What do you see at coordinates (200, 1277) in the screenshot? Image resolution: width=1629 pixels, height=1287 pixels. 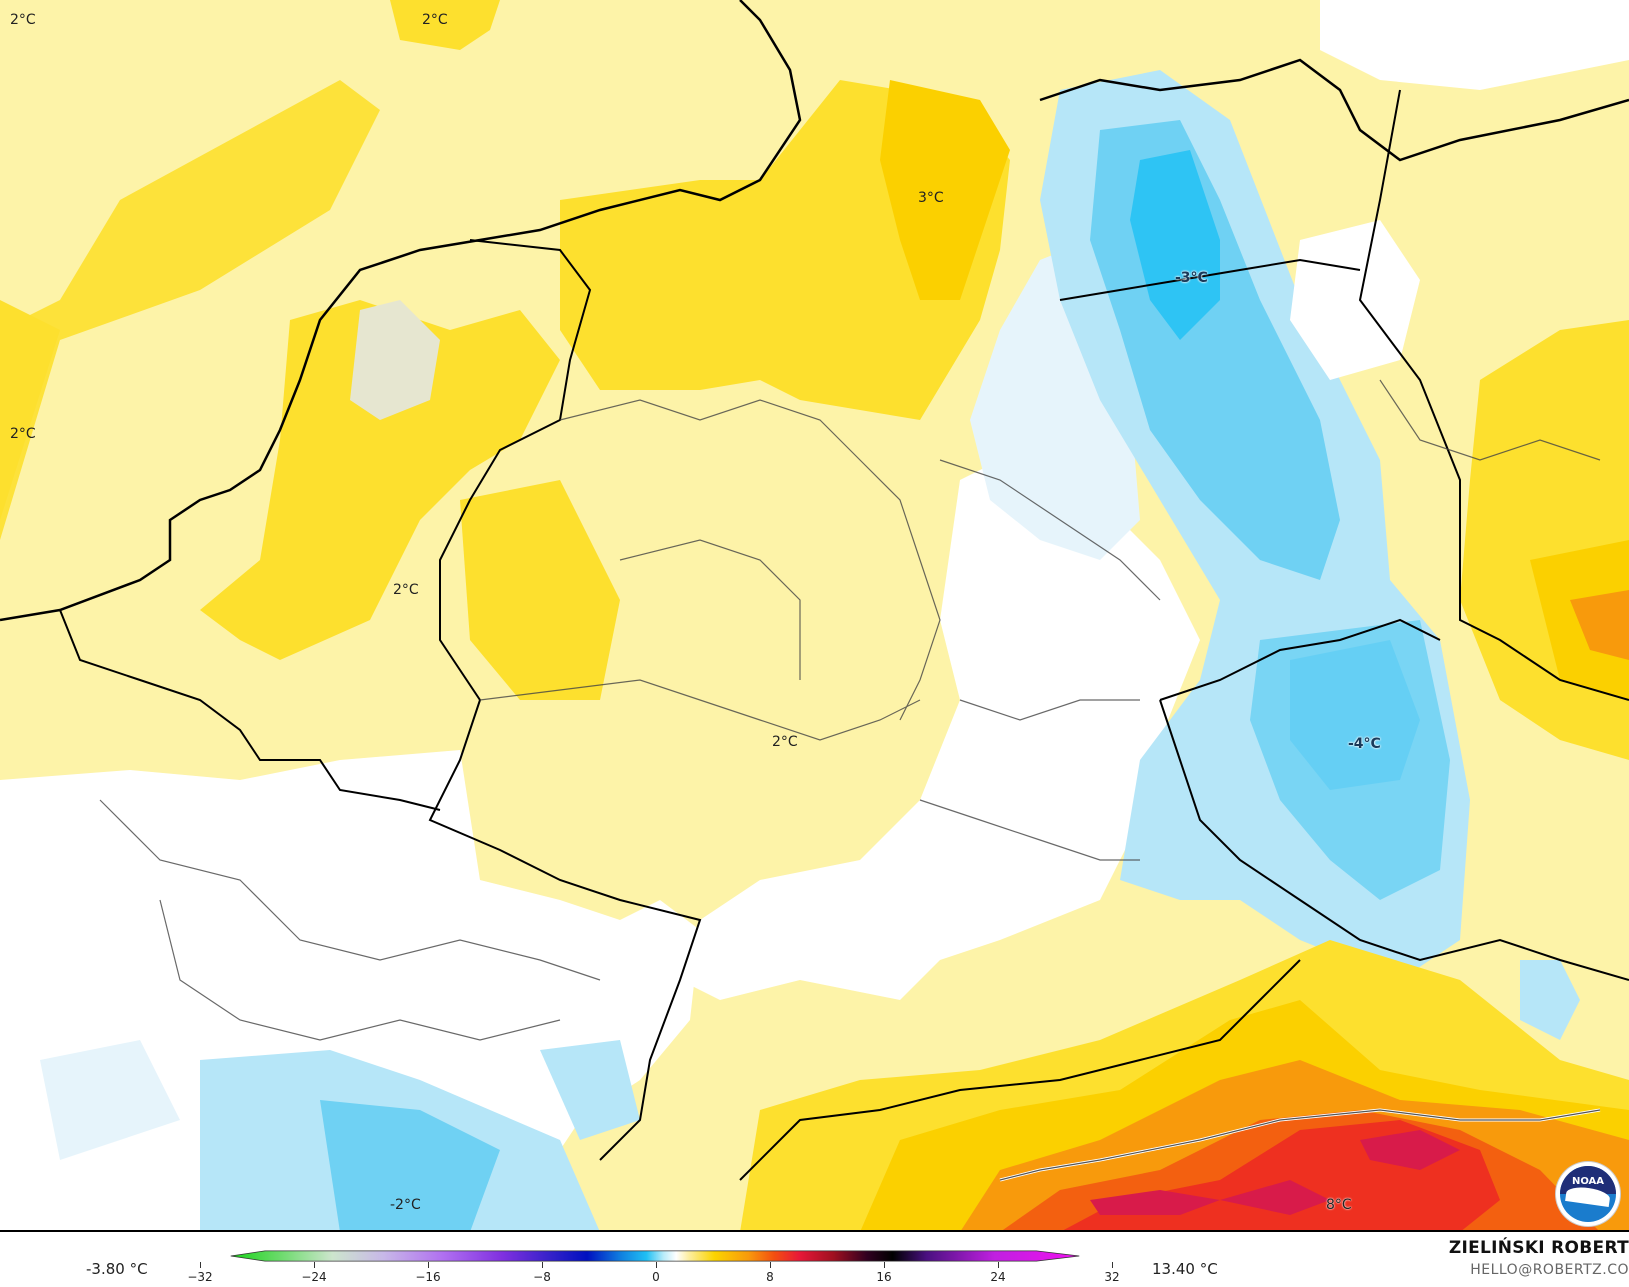 I see `colorbar-tick-label: −32` at bounding box center [200, 1277].